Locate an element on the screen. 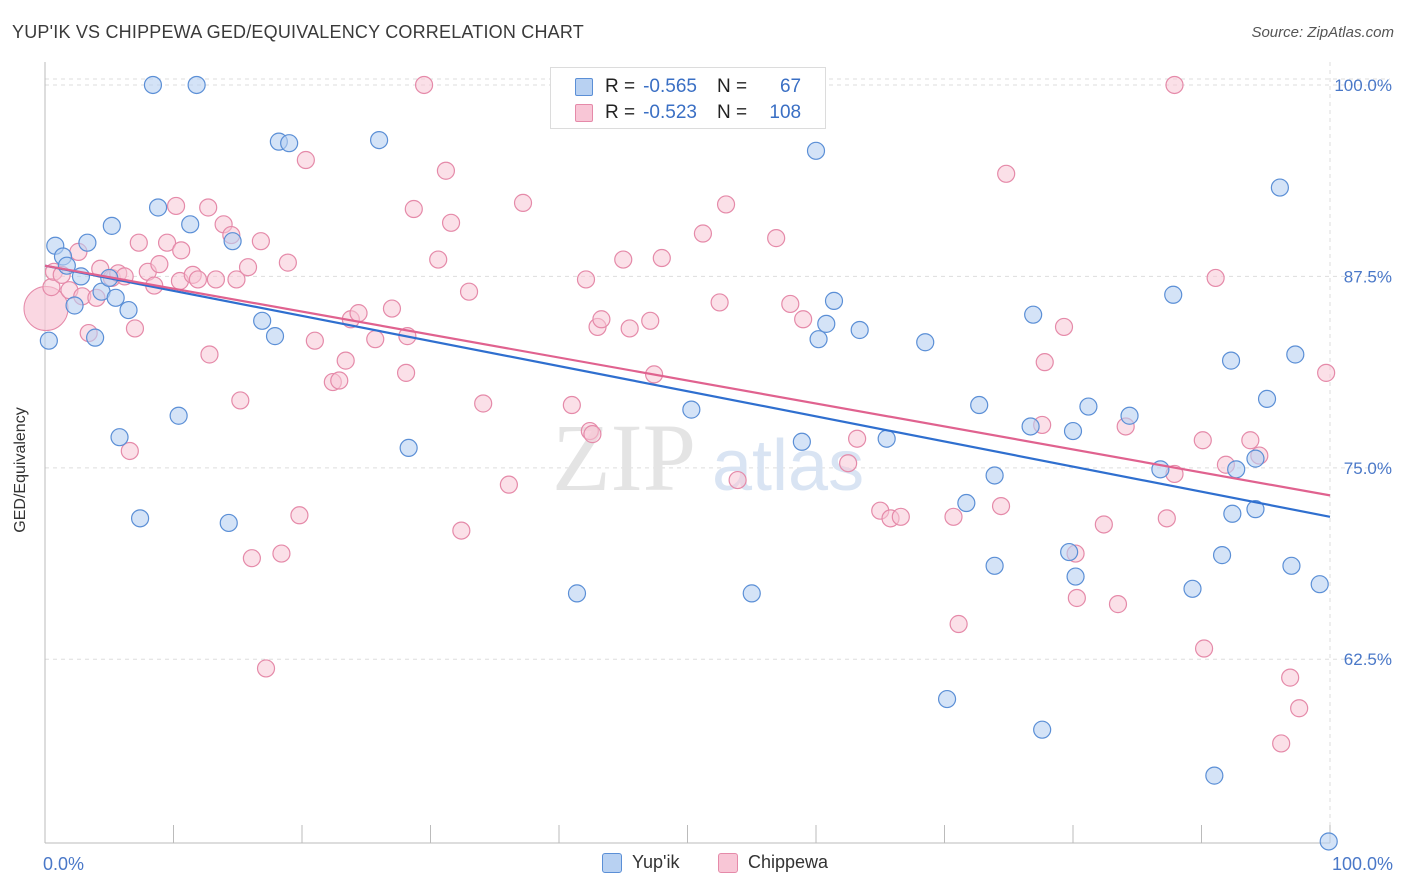 Image resolution: width=1406 pixels, height=892 pixels. watermark-zip: ZIP is located at coordinates (624, 457).